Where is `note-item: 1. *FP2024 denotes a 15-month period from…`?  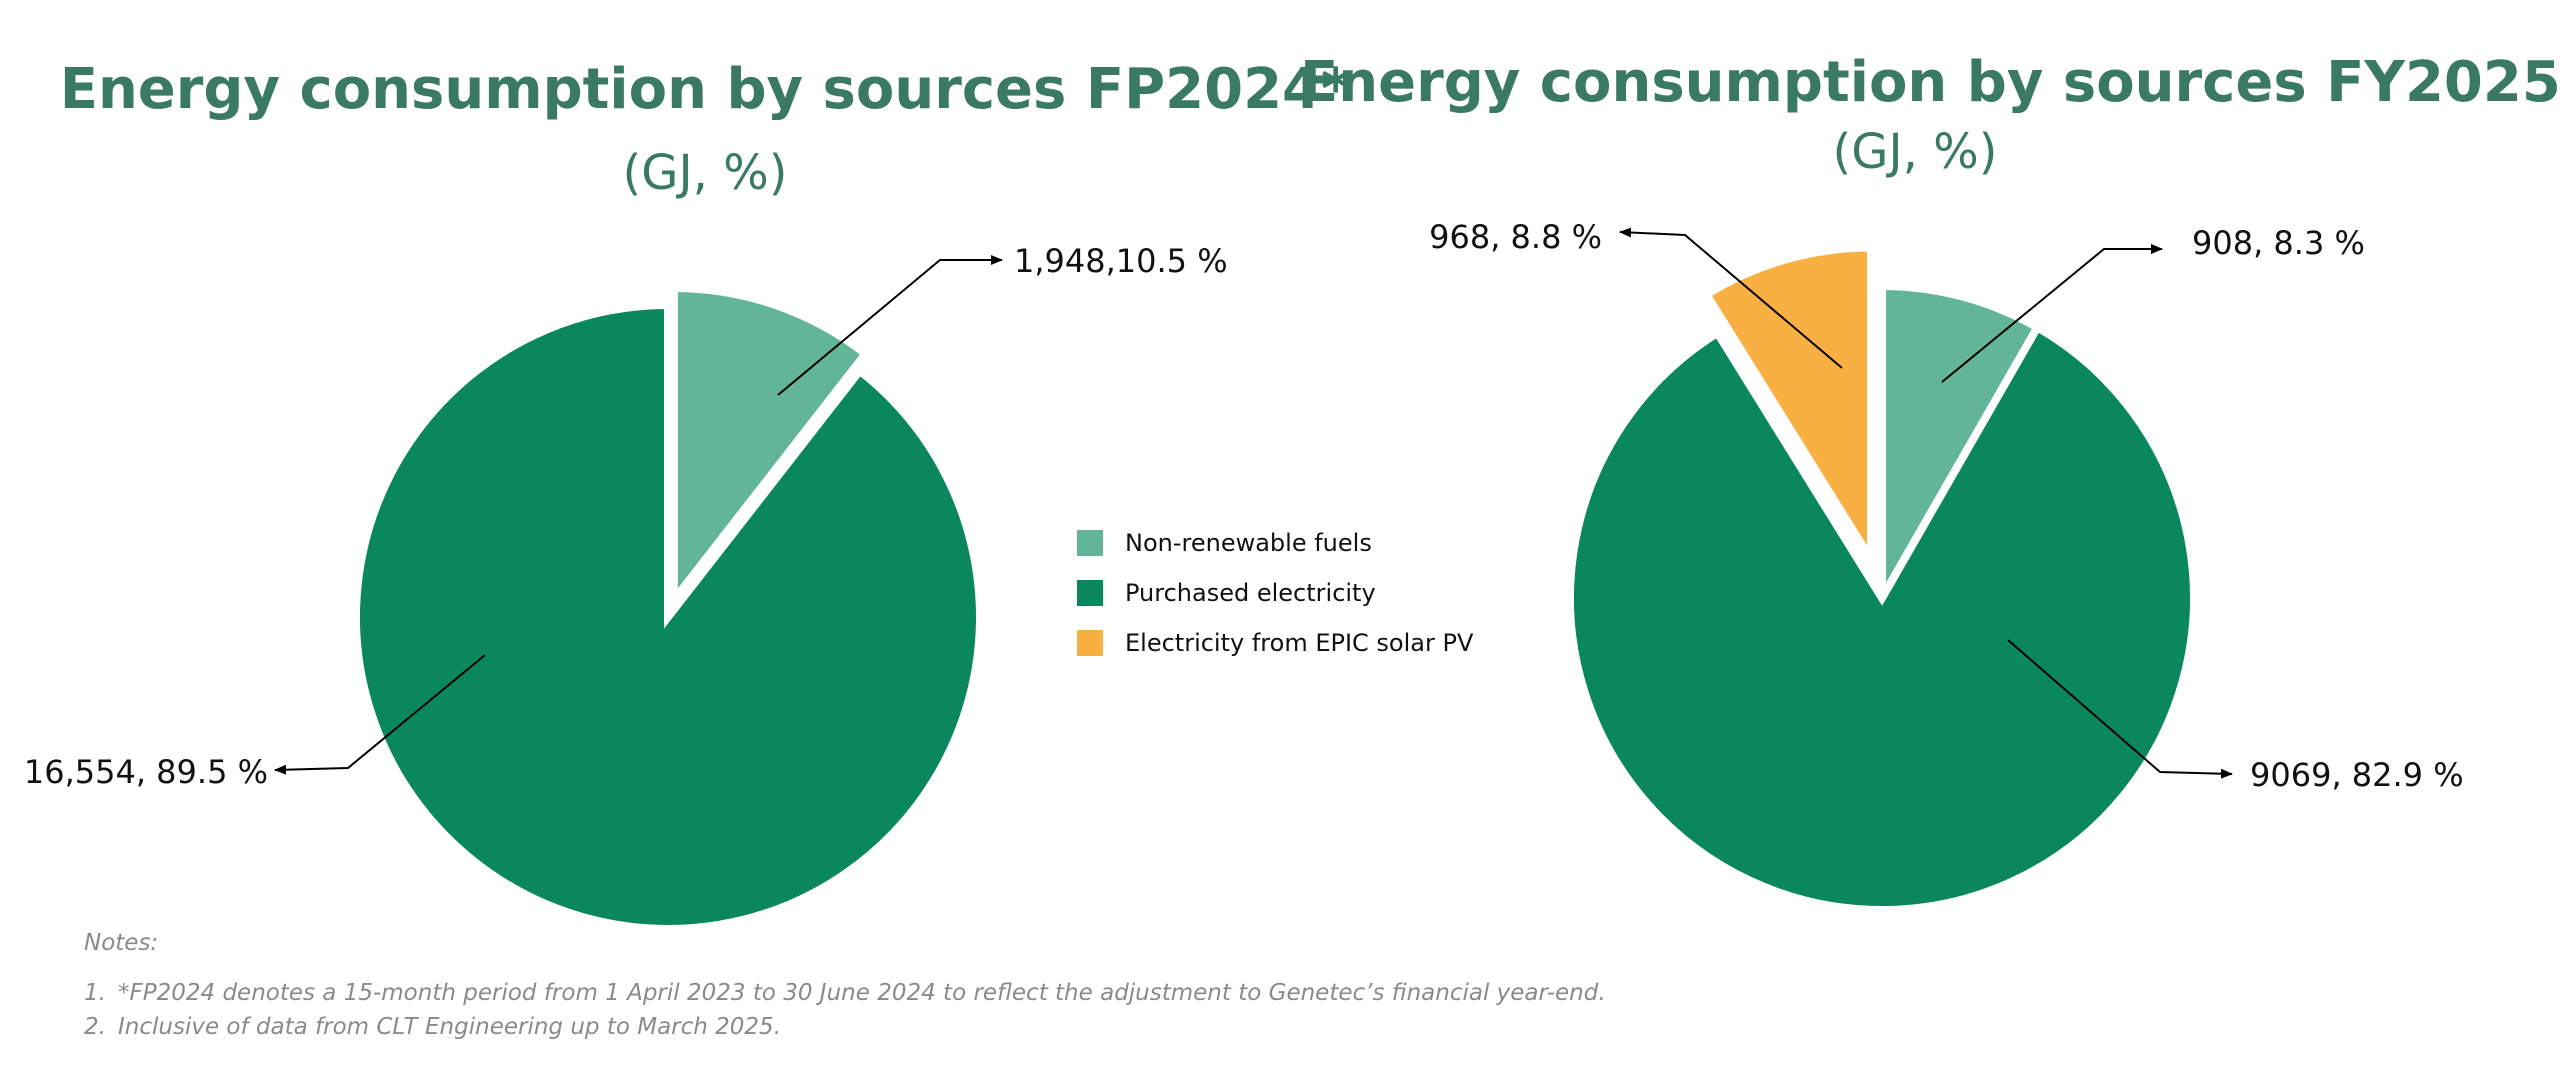
note-item: 1. *FP2024 denotes a 15-month period from… is located at coordinates (845, 993).